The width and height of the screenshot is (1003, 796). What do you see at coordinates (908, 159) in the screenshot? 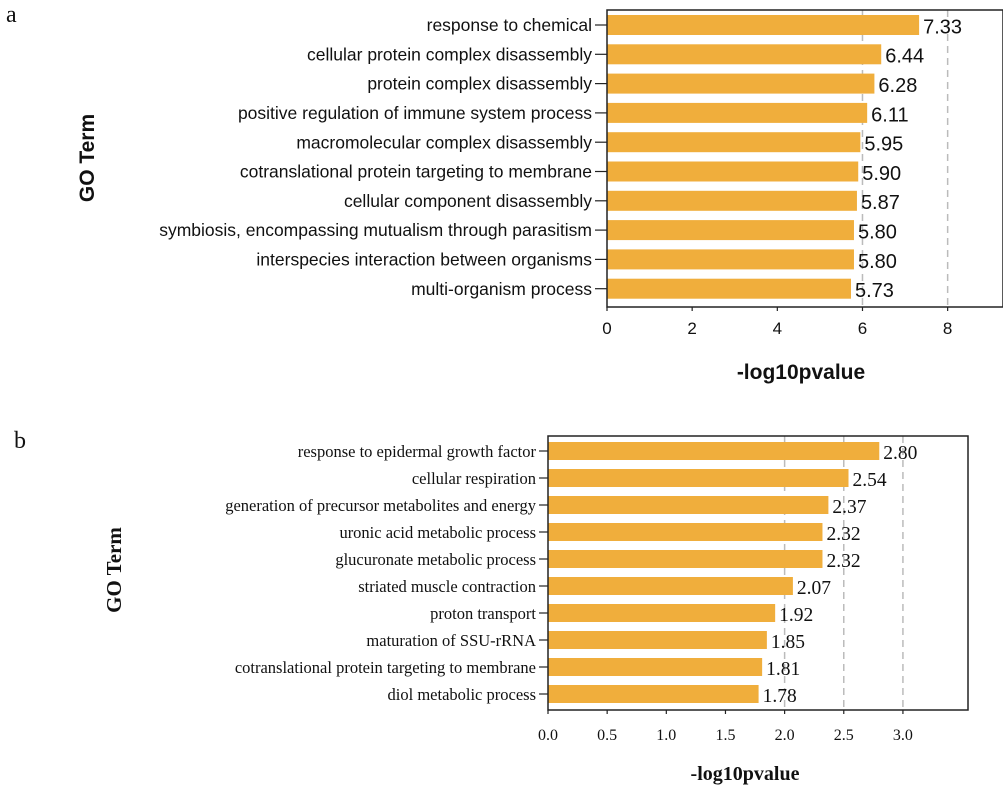
I see `panel-a-value-labels: 7.33 6.44 6.28 6.11 5.95 5.90 5.87 5.80 5.80 5.73` at bounding box center [908, 159].